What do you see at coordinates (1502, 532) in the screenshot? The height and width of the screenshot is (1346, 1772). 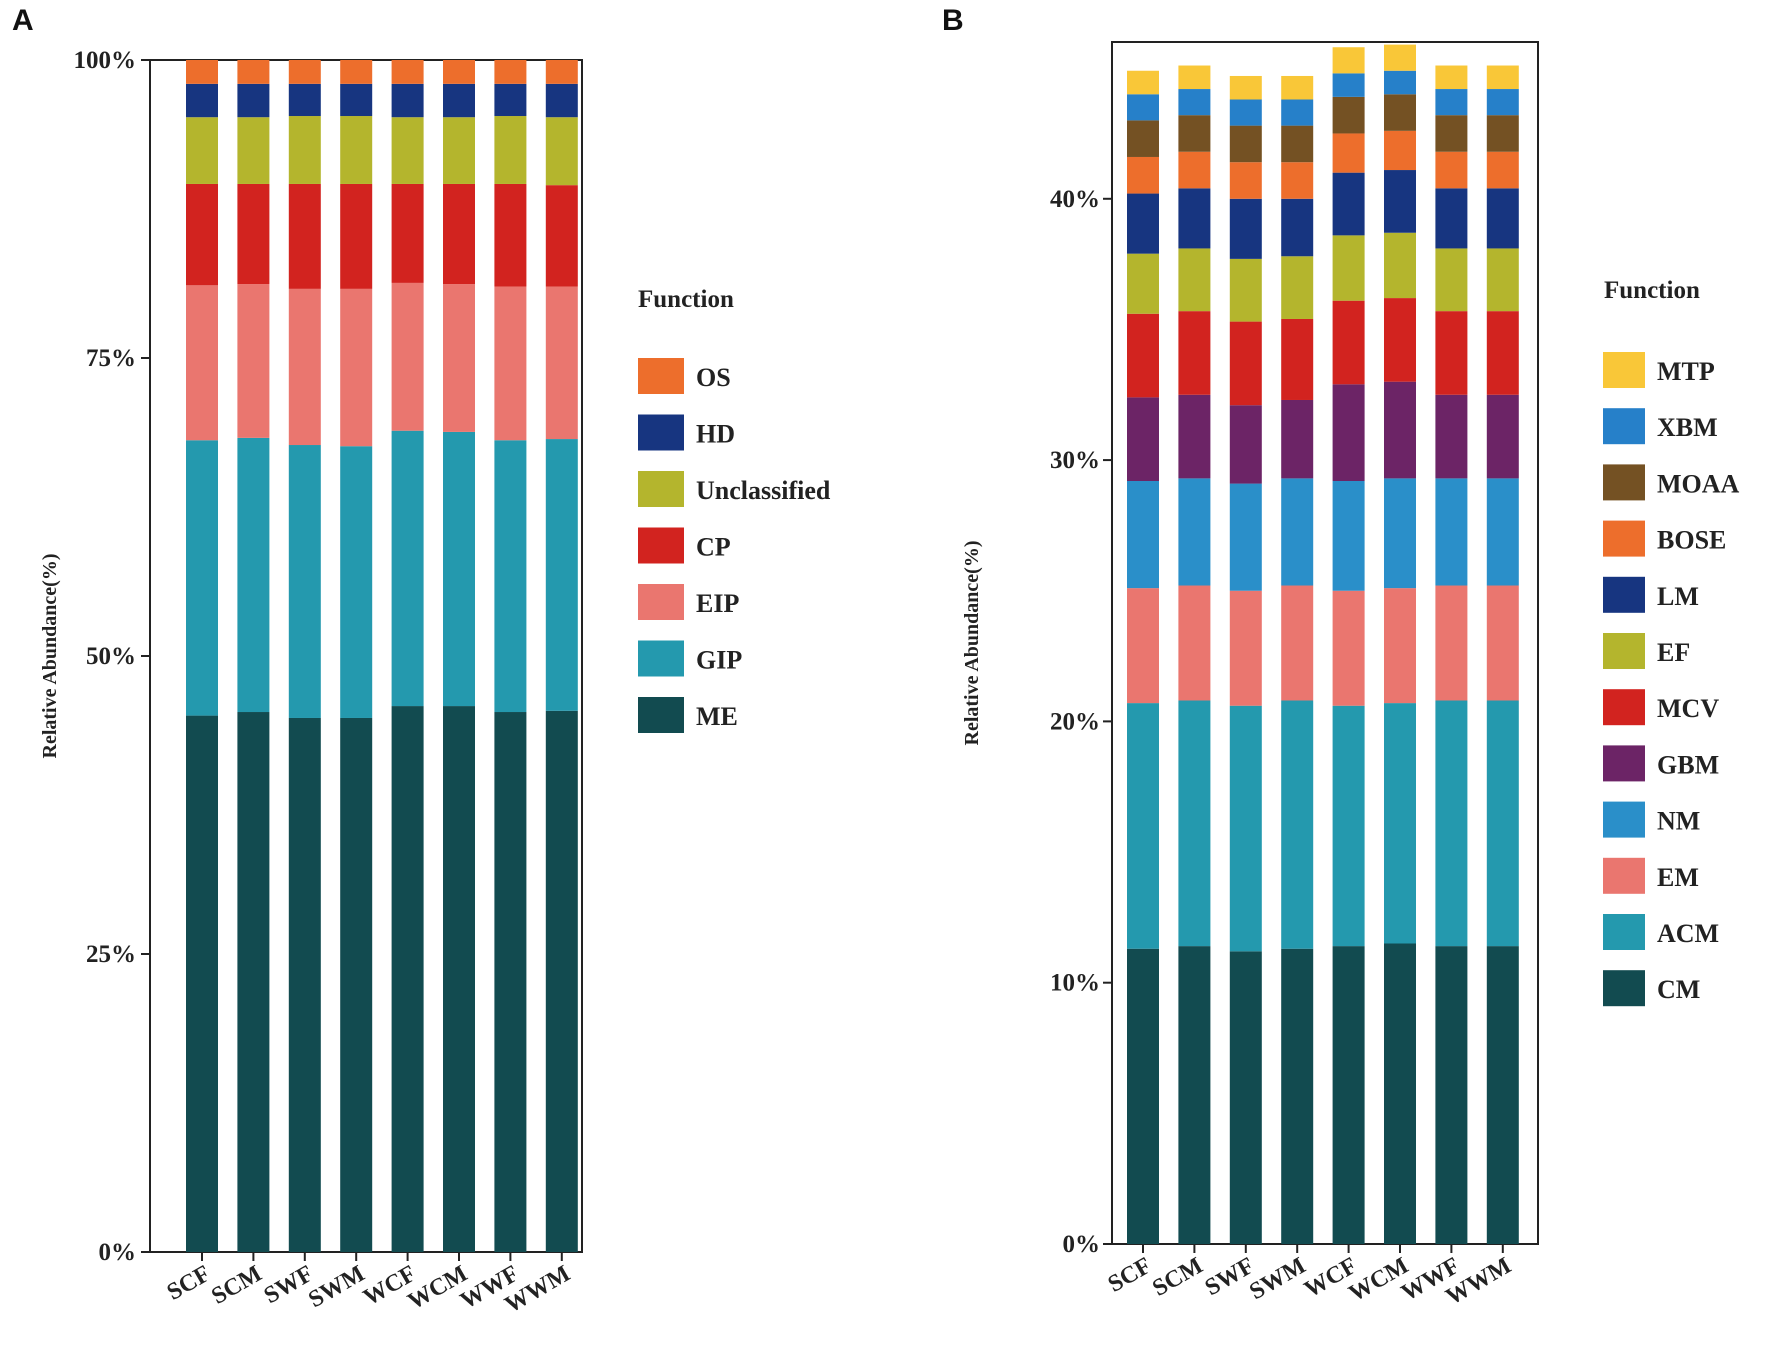 I see `b-bar-wwm-nm` at bounding box center [1502, 532].